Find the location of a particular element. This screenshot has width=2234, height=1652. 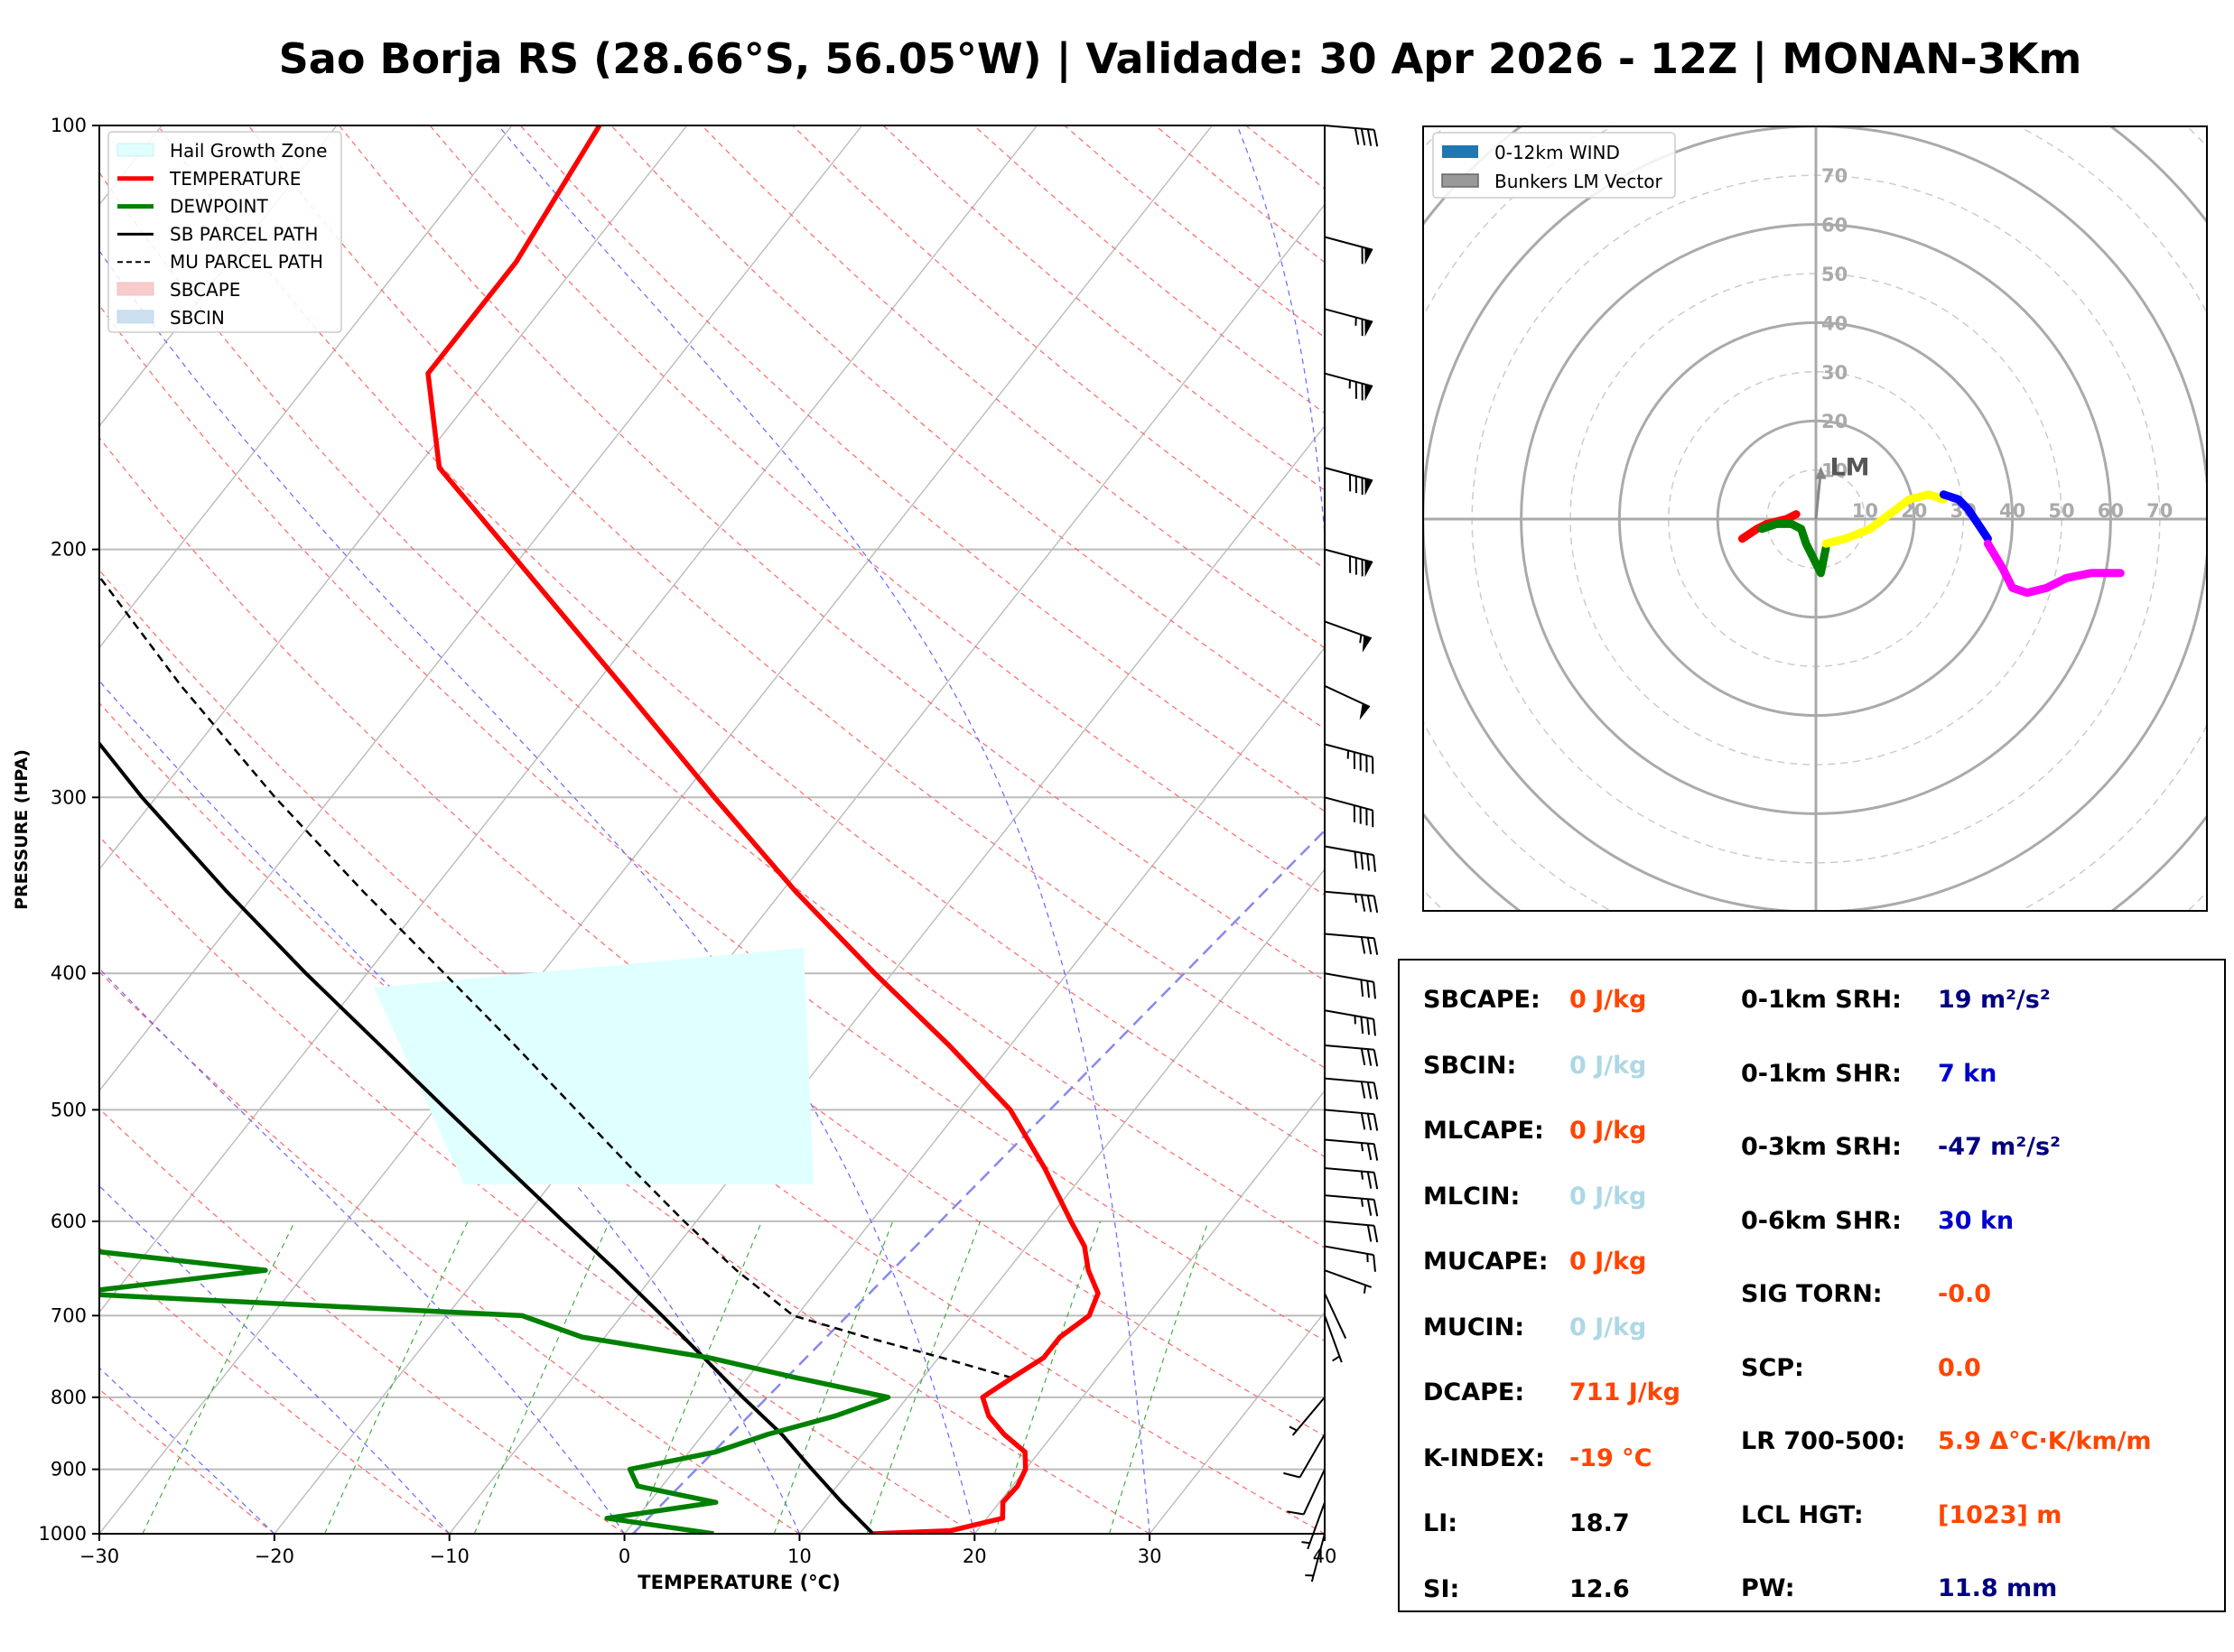

legend-sbcin: SBCIN is located at coordinates (197, 318).